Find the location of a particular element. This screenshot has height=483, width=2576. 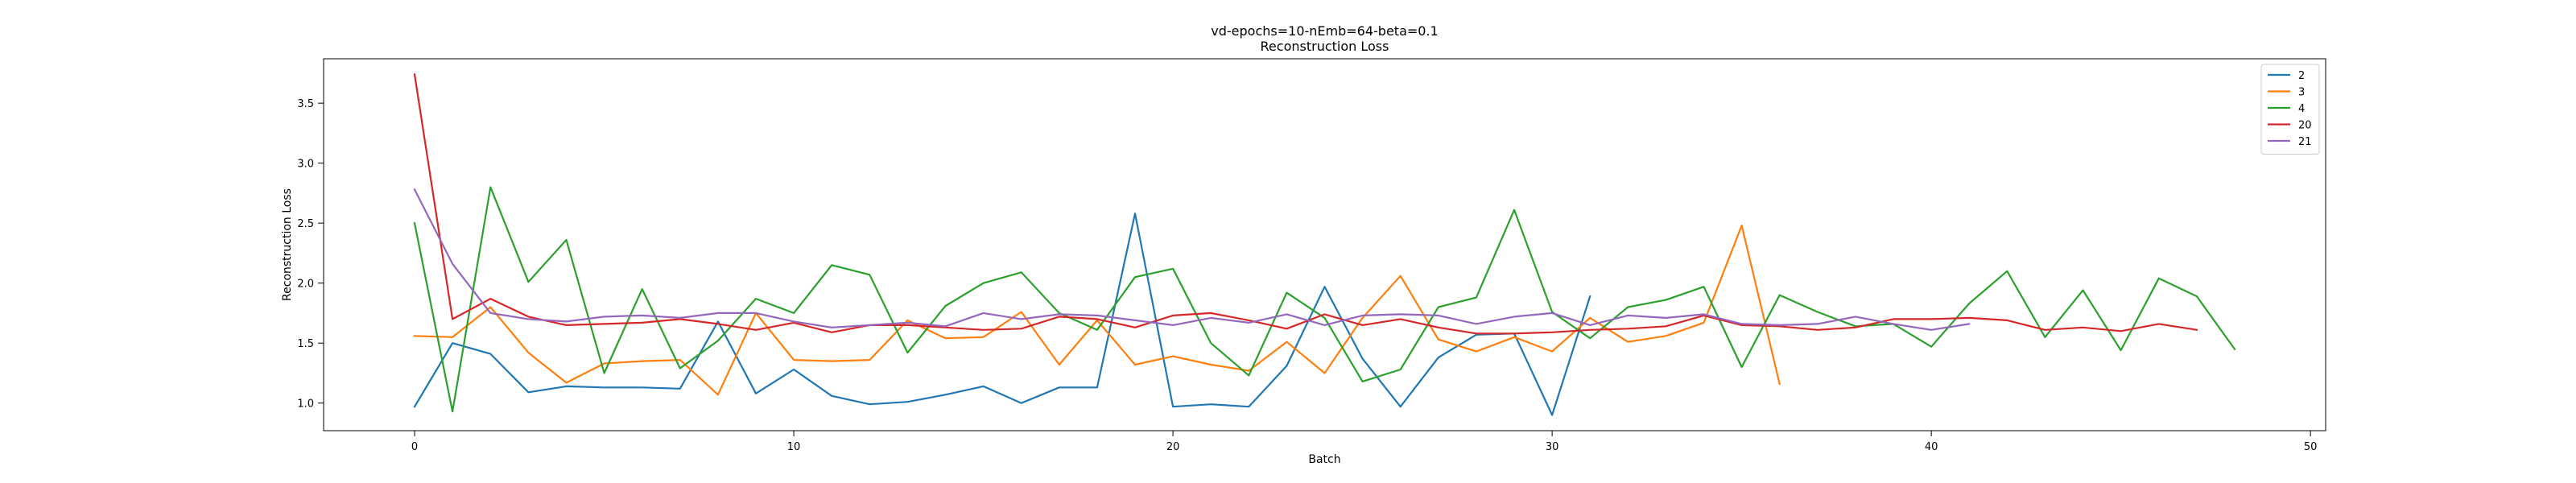

legend-label: 2 is located at coordinates (2301, 76).